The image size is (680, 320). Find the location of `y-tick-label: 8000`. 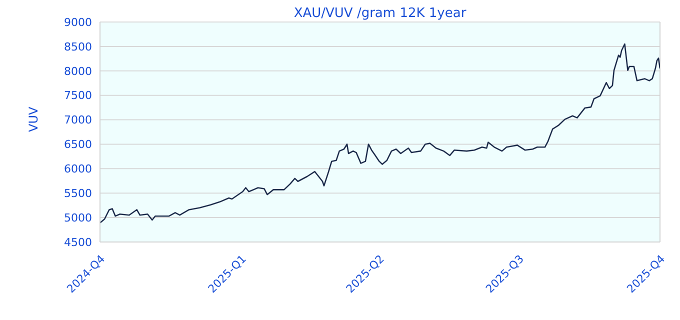

y-tick-label: 8000 is located at coordinates (78, 71).